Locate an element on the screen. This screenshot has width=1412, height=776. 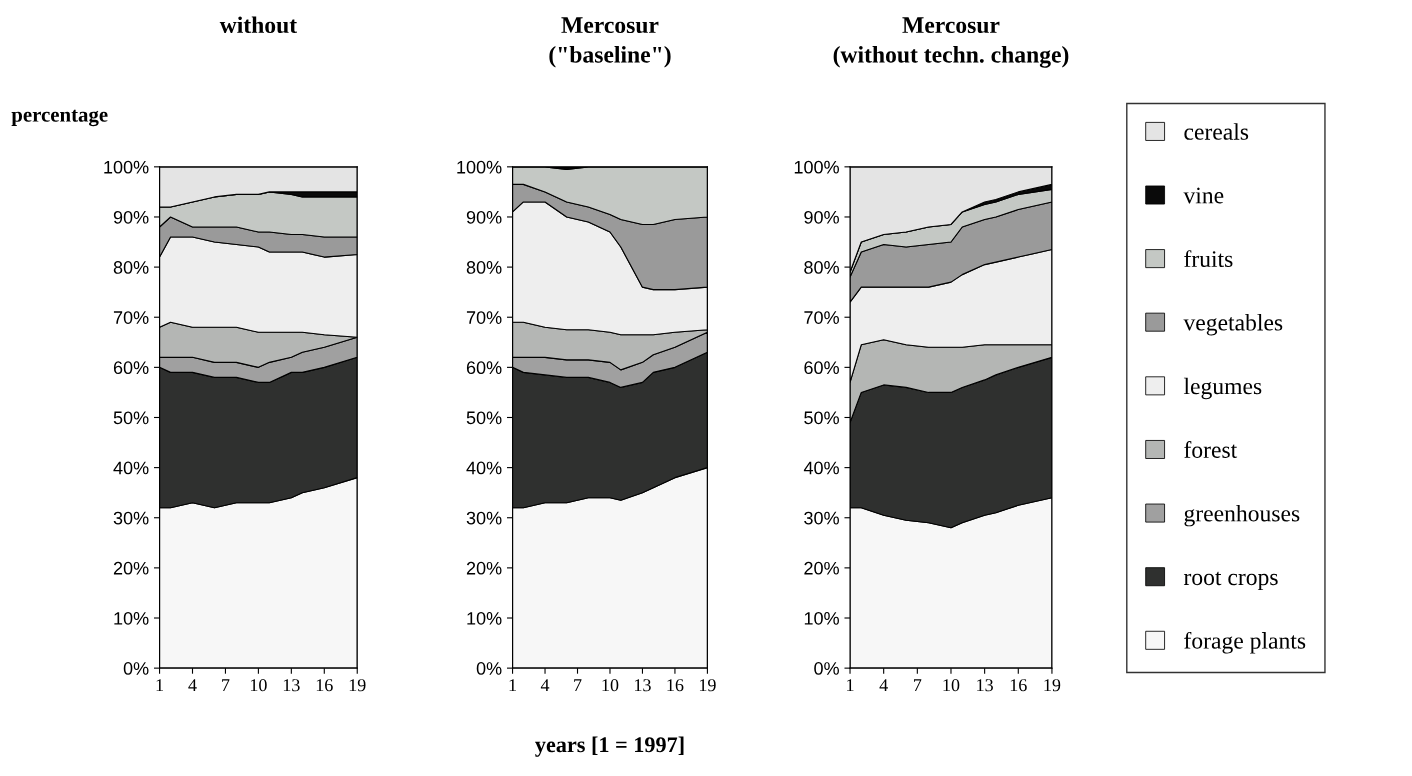
legend-label: forest is located at coordinates (1211, 449).